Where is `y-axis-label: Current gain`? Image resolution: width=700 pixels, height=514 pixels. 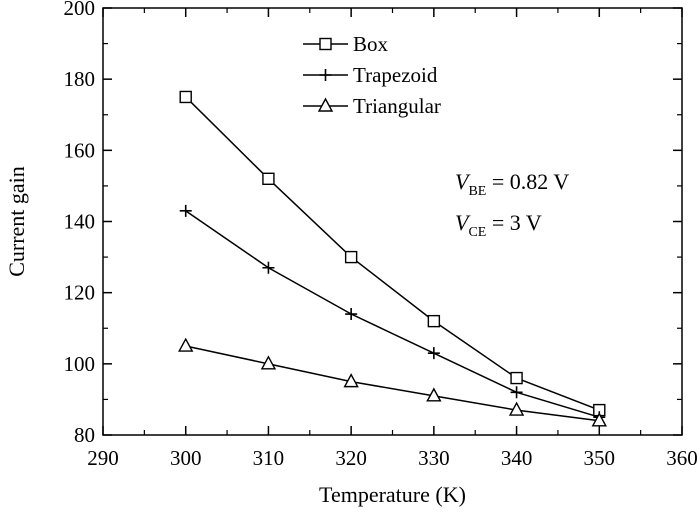 y-axis-label: Current gain is located at coordinates (16, 221).